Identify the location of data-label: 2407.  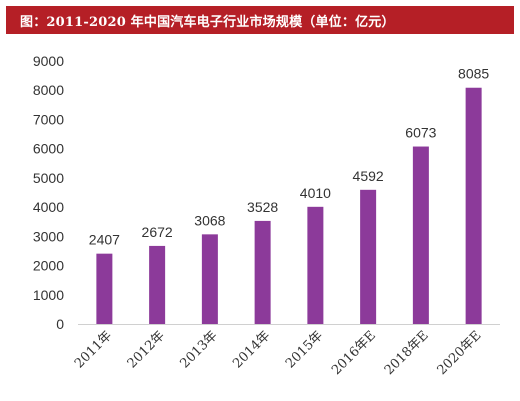
(104, 240).